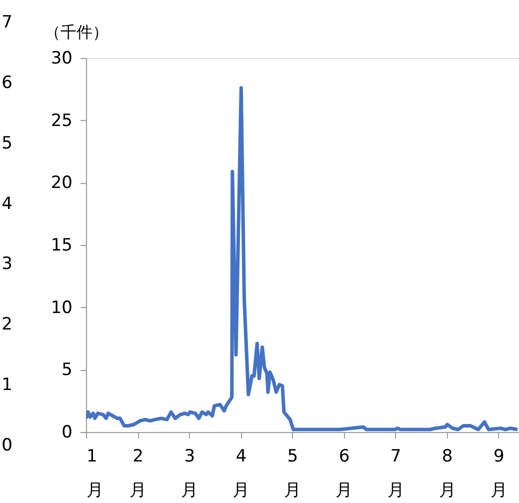 The height and width of the screenshot is (503, 519). What do you see at coordinates (447, 473) in the screenshot?
I see `x-tick-label: 8 月` at bounding box center [447, 473].